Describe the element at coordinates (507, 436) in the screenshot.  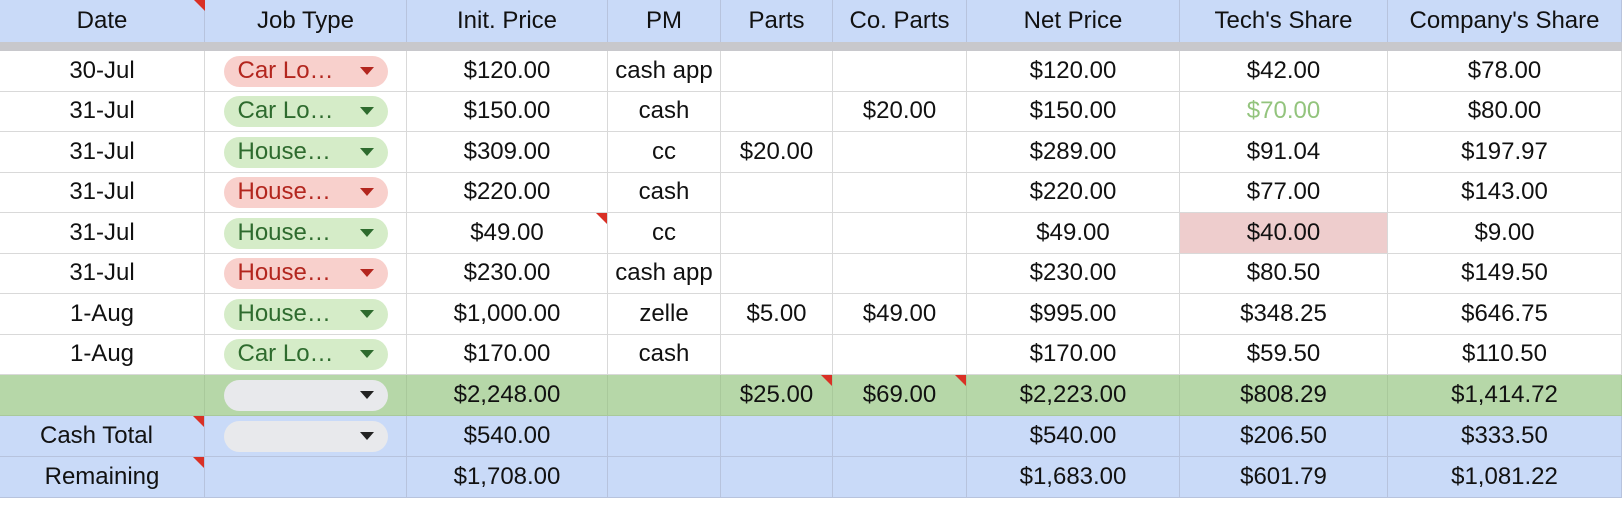
I see `cash-total-init-price: $540.00` at that location.